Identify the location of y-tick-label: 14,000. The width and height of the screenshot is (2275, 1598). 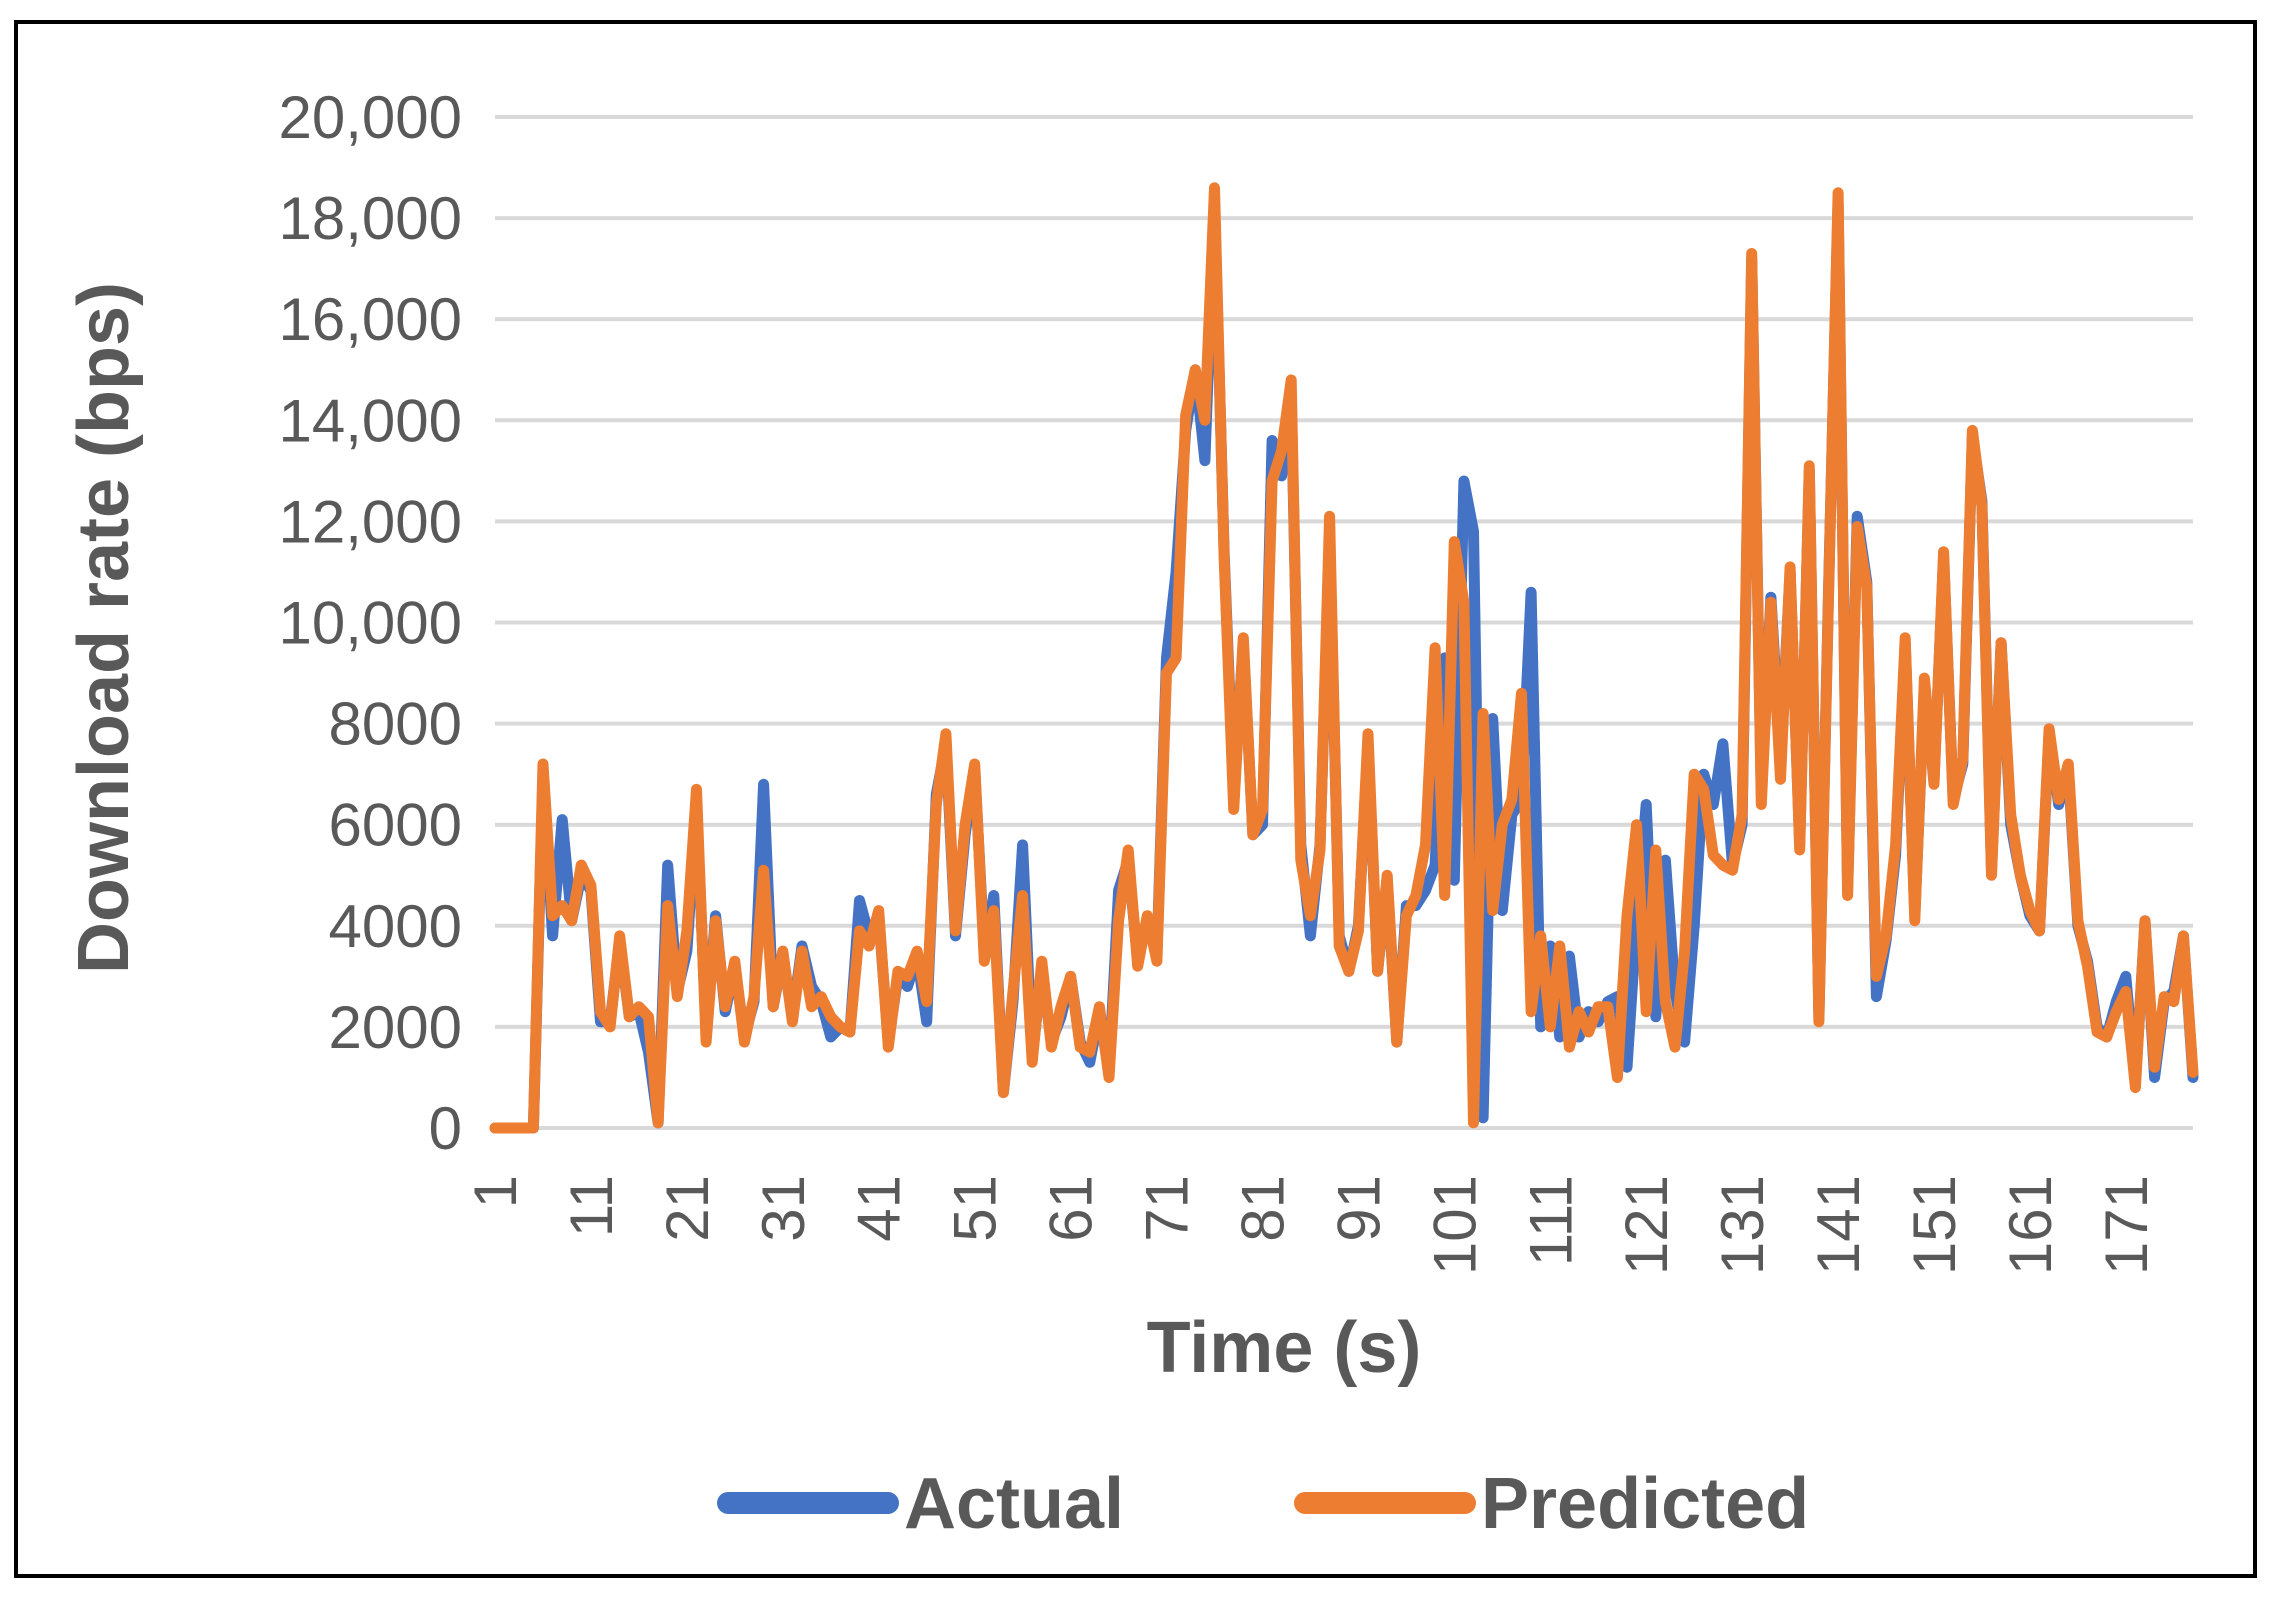
(370, 420).